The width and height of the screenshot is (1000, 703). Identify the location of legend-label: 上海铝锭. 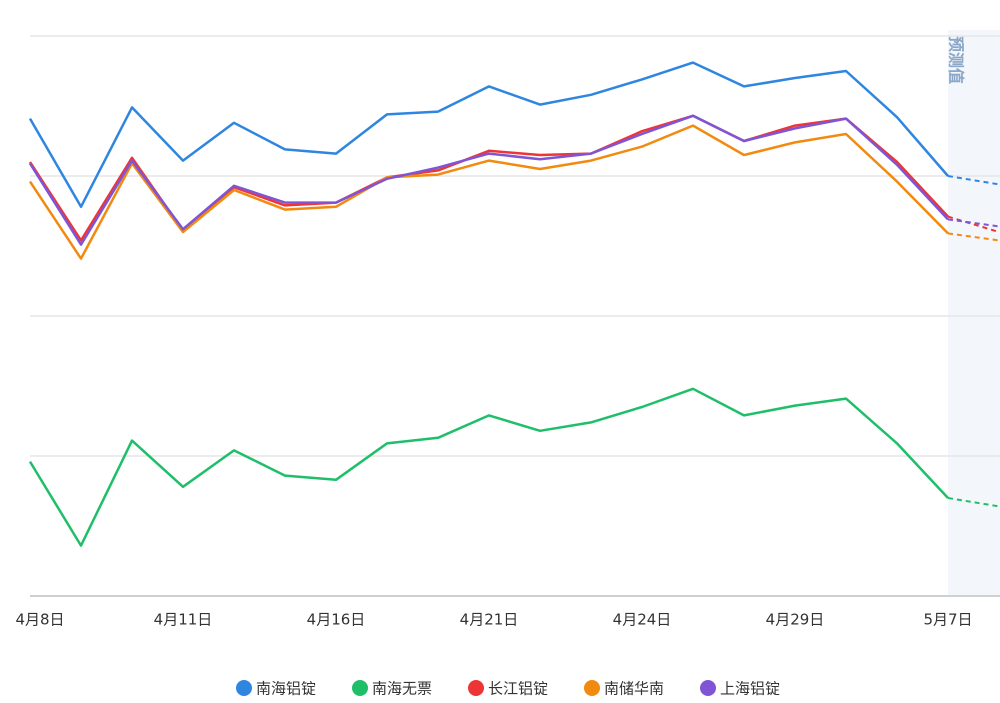
(750, 689).